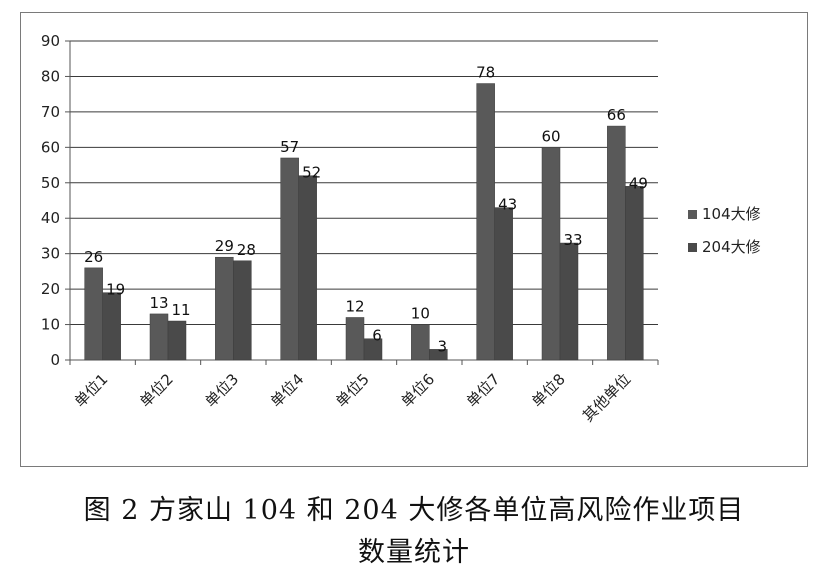 This screenshot has width=828, height=580. Describe the element at coordinates (115, 290) in the screenshot. I see `data-label: 19` at that location.